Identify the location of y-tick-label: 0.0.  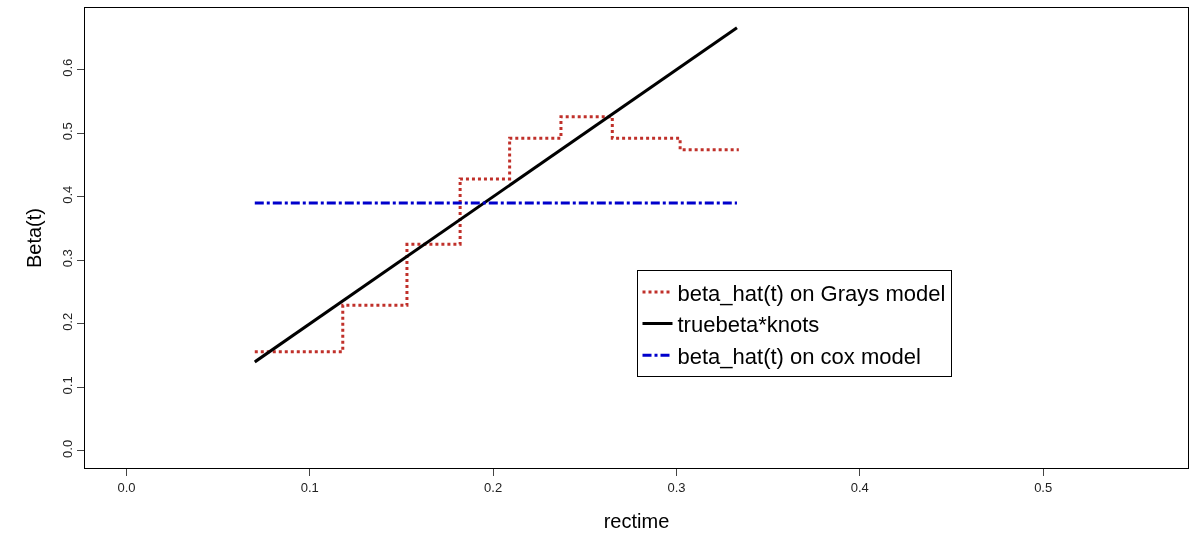
(67, 448).